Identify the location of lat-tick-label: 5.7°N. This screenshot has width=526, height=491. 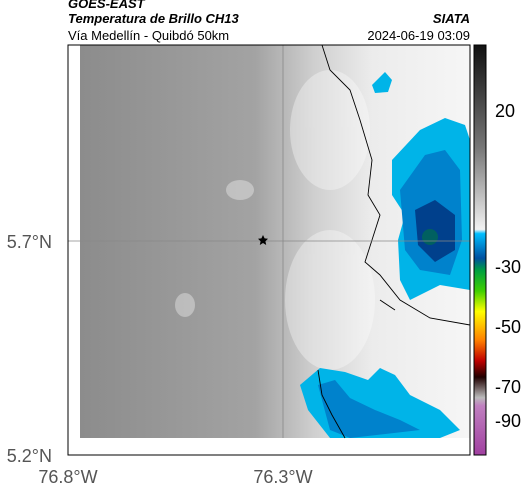
(29, 242).